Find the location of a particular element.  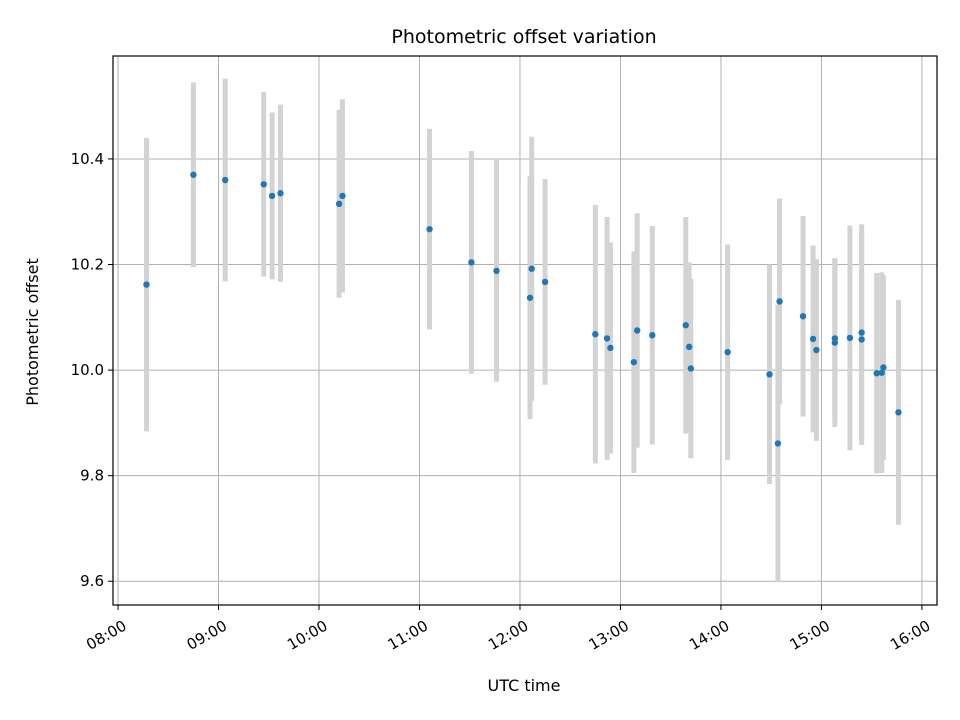

y-tick-label: 10.0 is located at coordinates (87, 370).